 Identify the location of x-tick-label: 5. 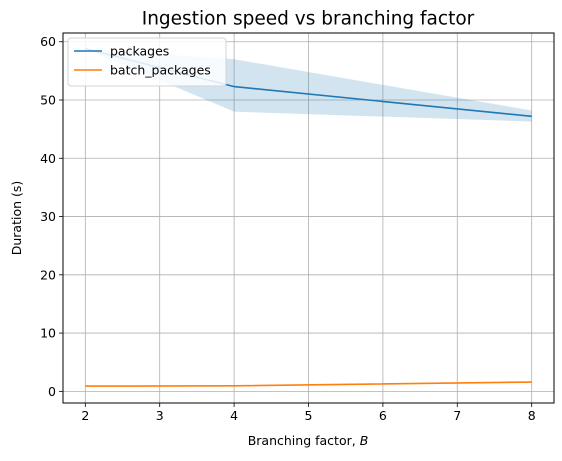
(309, 415).